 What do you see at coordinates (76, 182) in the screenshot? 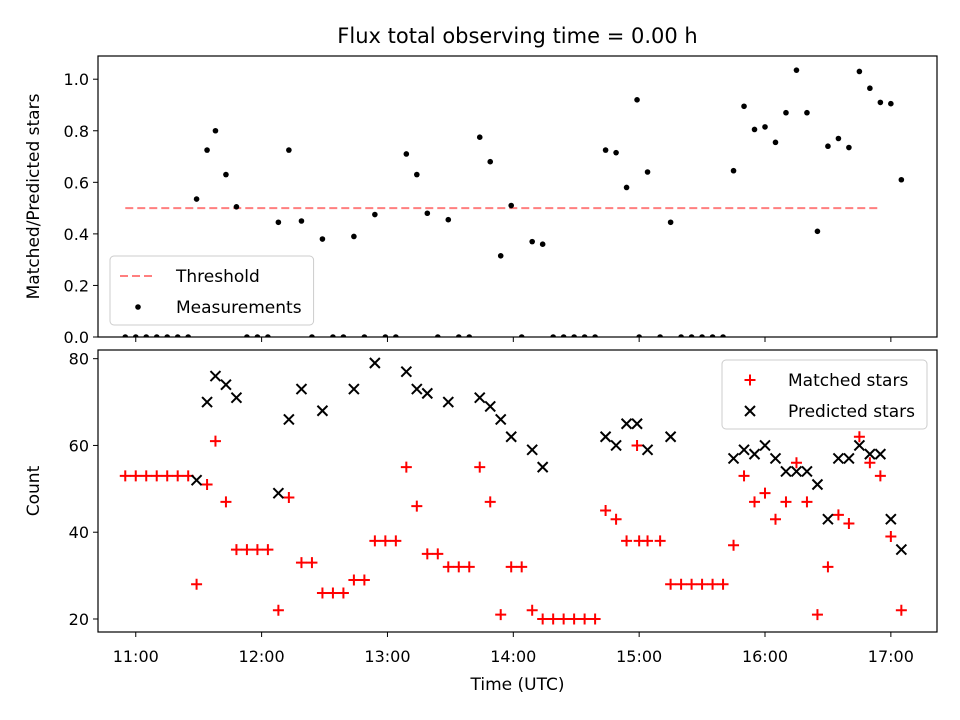
I see `y-tick-label: 0.6` at bounding box center [76, 182].